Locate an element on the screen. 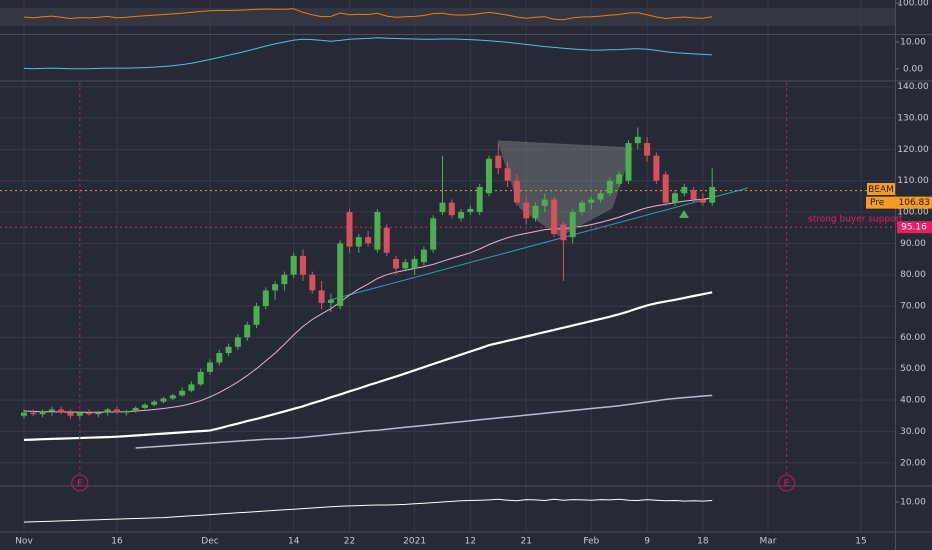  y-tick-label: 50.00 is located at coordinates (913, 369).